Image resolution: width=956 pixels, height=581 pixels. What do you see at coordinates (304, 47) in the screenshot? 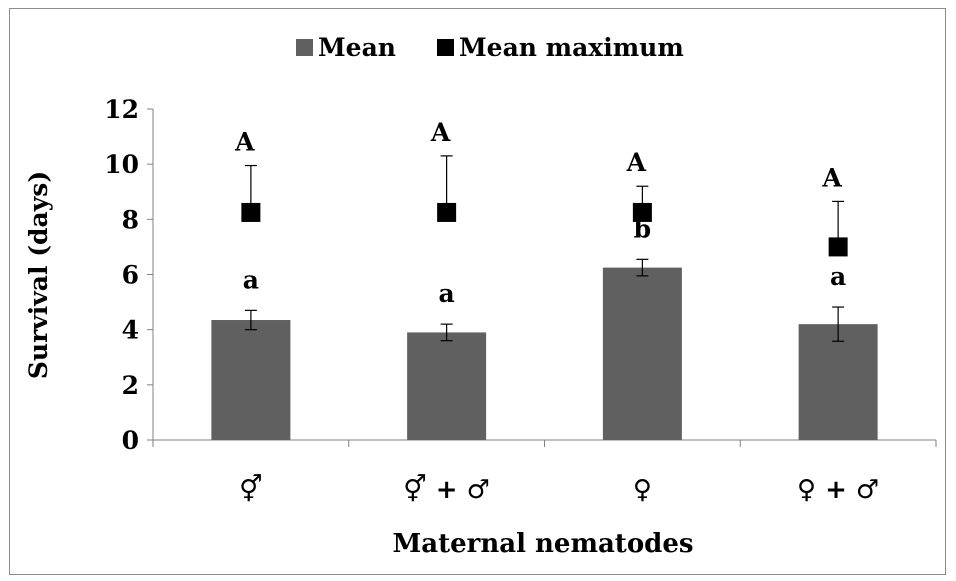
I see `legend-swatch-mean` at bounding box center [304, 47].